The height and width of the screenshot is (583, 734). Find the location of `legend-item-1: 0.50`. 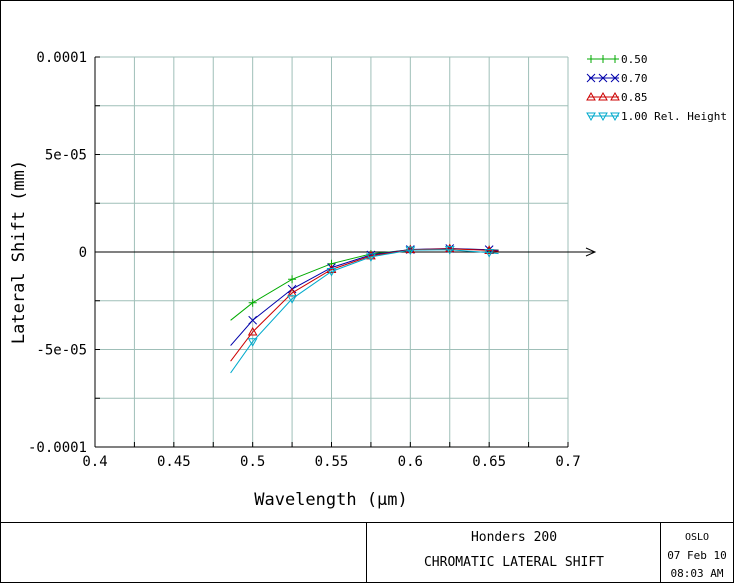

legend-item-1: 0.50 is located at coordinates (617, 59).